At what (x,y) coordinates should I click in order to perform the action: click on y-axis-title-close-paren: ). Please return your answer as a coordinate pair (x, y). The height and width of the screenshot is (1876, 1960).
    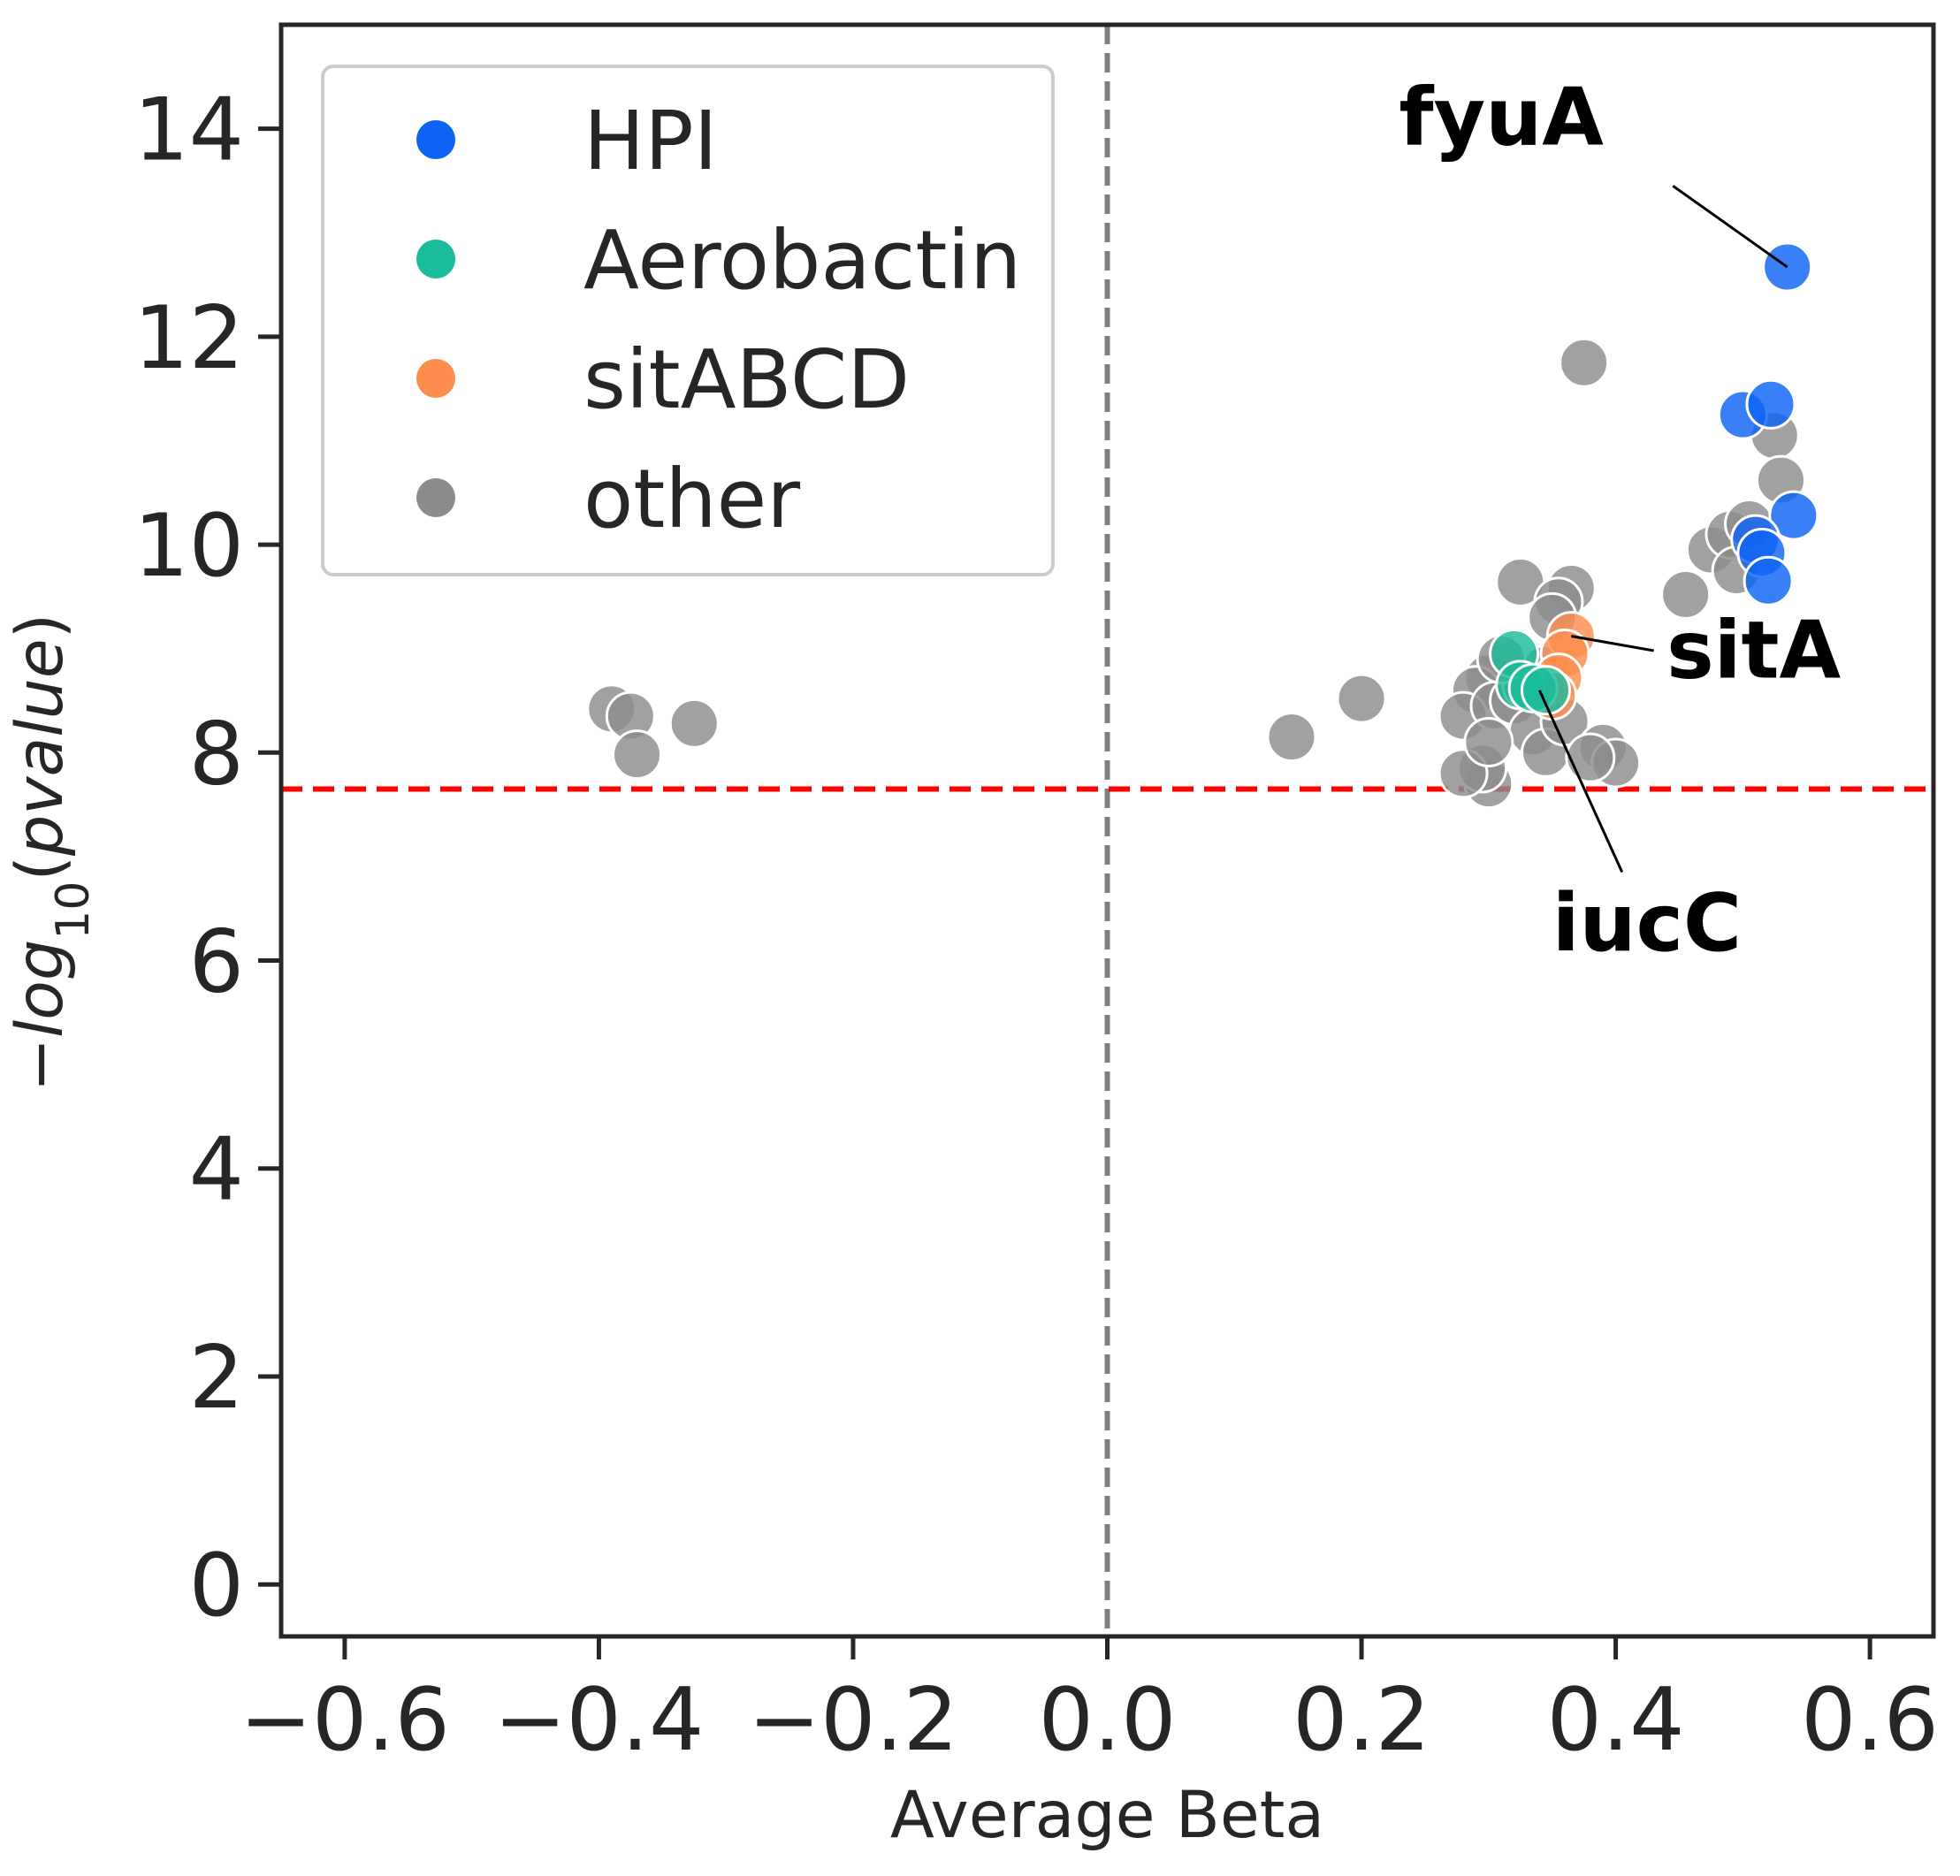
    Looking at the image, I should click on (40, 626).